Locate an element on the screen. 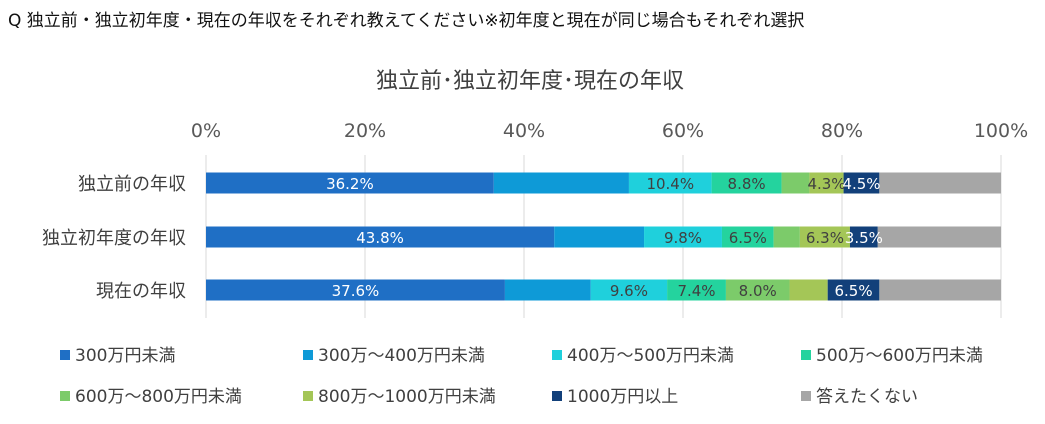  data-label: 37.6% is located at coordinates (356, 291).